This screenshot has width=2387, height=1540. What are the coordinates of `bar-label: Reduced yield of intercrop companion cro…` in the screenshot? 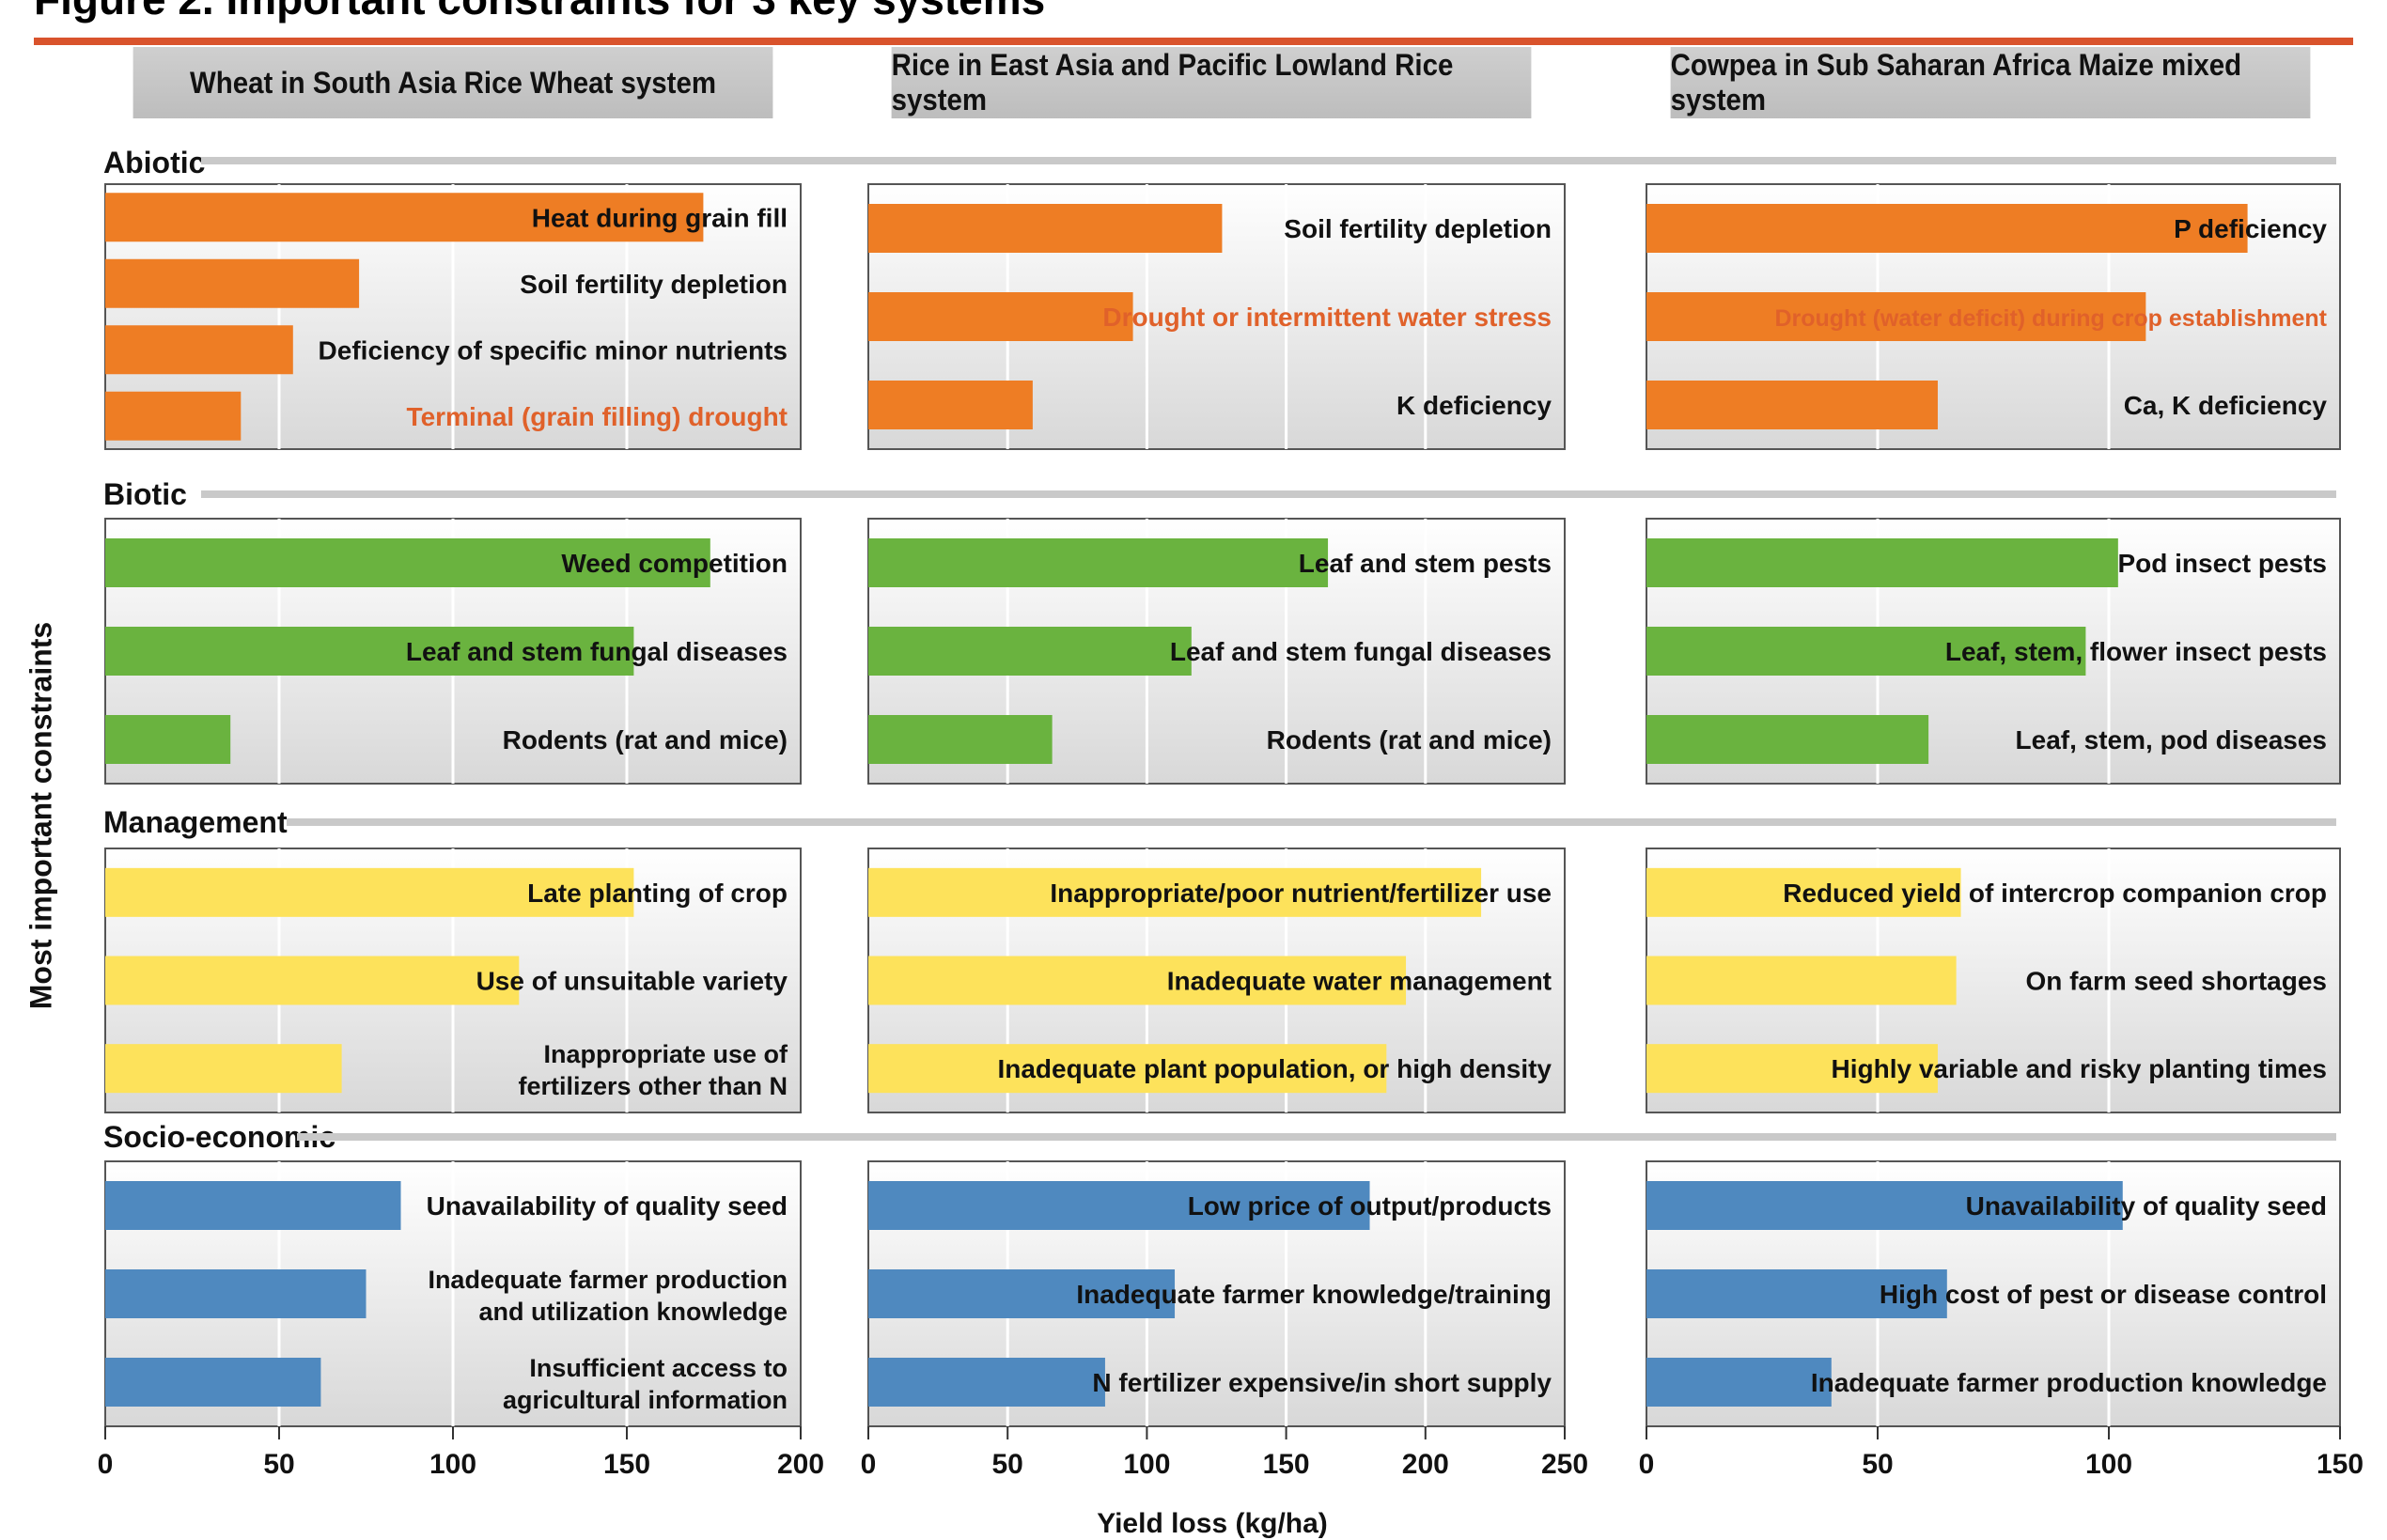 It's located at (2055, 893).